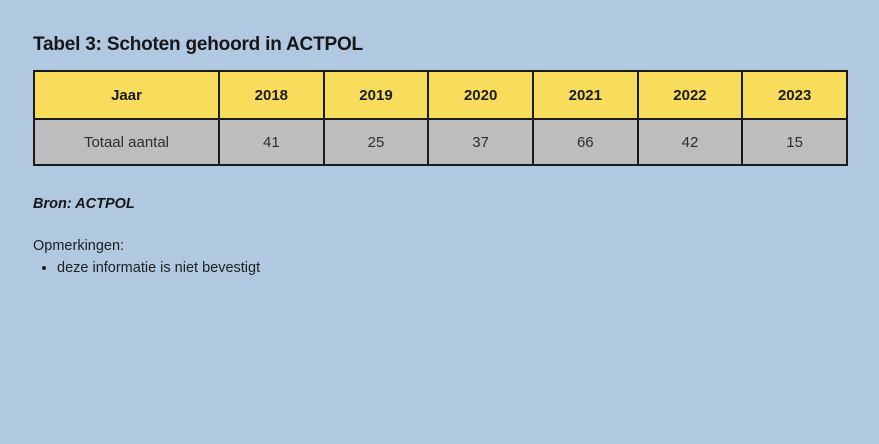 Image resolution: width=879 pixels, height=444 pixels. What do you see at coordinates (452, 269) in the screenshot?
I see `note-item: deze informatie is niet bevestigt` at bounding box center [452, 269].